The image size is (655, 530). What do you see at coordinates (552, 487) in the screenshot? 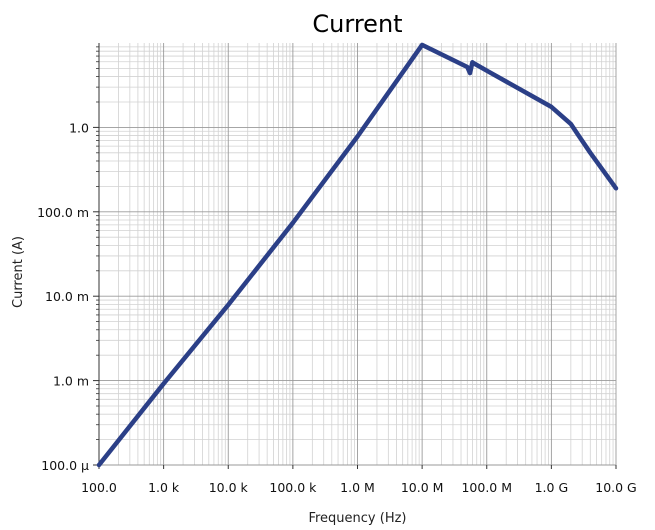
I see `x-tick-label: 1.0 G` at bounding box center [552, 487].